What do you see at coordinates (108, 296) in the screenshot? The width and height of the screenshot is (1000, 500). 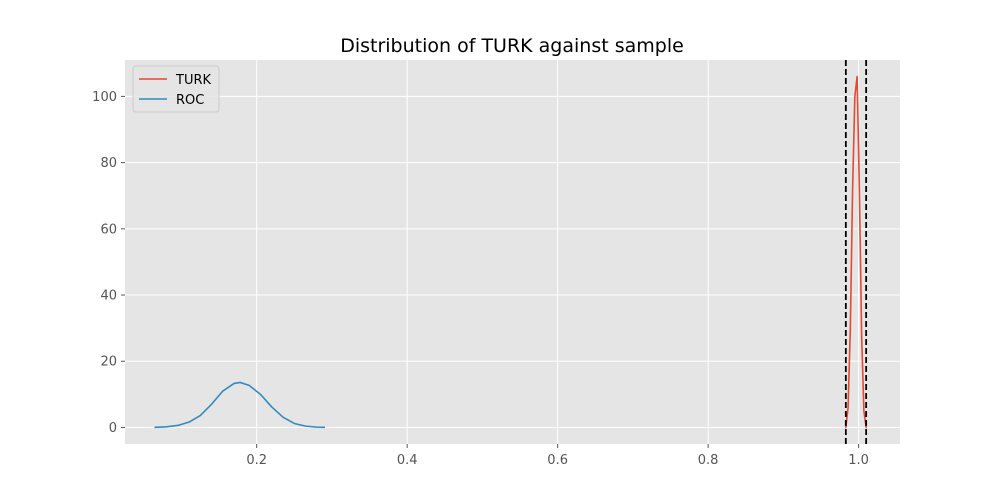 I see `y-tick-label: 40` at bounding box center [108, 296].